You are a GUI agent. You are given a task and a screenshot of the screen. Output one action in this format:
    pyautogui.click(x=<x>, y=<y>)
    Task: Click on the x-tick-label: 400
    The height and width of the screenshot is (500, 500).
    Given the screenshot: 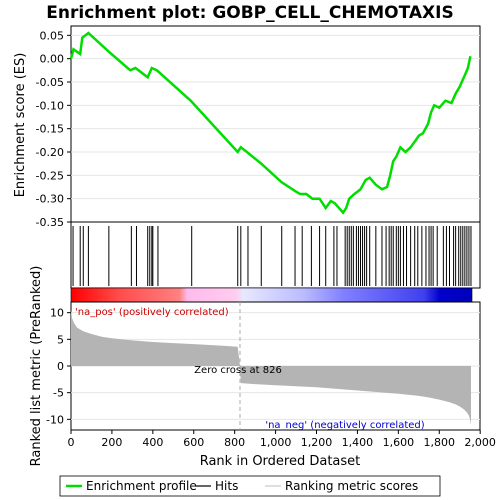 What is the action you would take?
    pyautogui.click(x=152, y=442)
    